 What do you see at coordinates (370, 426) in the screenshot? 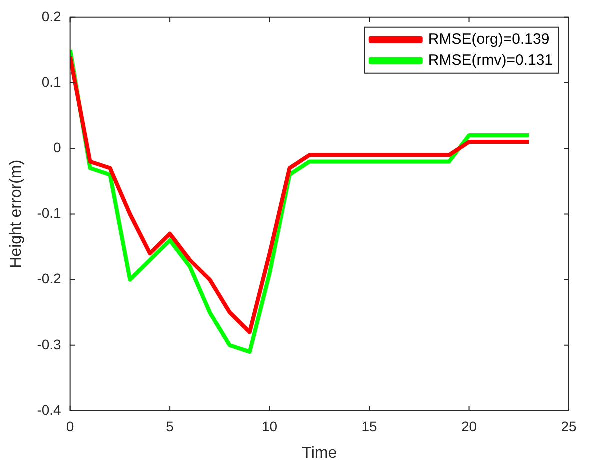
I see `x-tick-label: 15` at bounding box center [370, 426].